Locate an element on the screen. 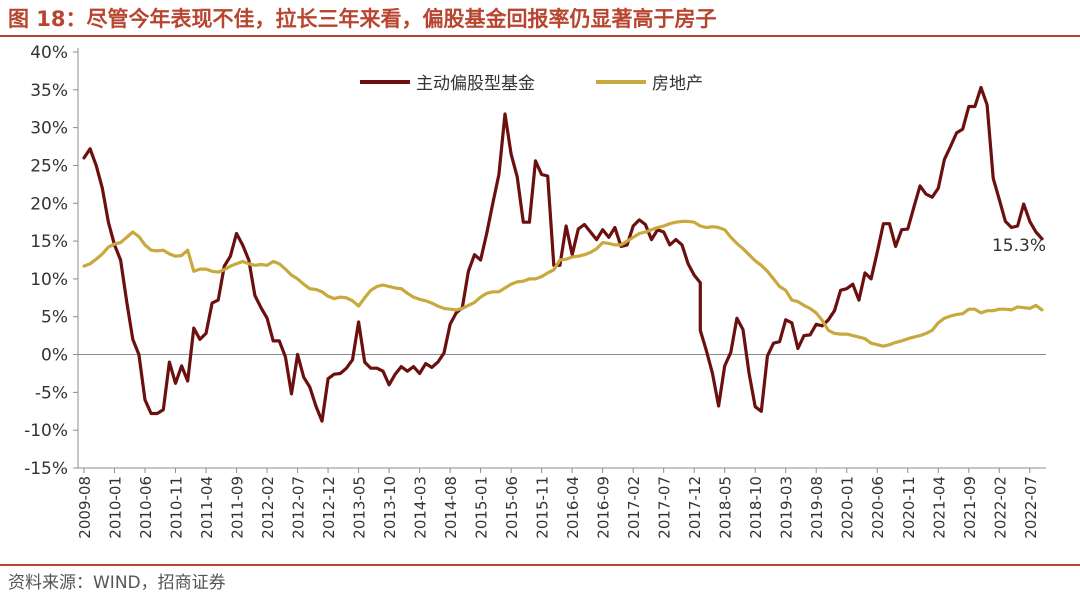 This screenshot has width=1080, height=596. x-tick-label: 2018-10 is located at coordinates (756, 507).